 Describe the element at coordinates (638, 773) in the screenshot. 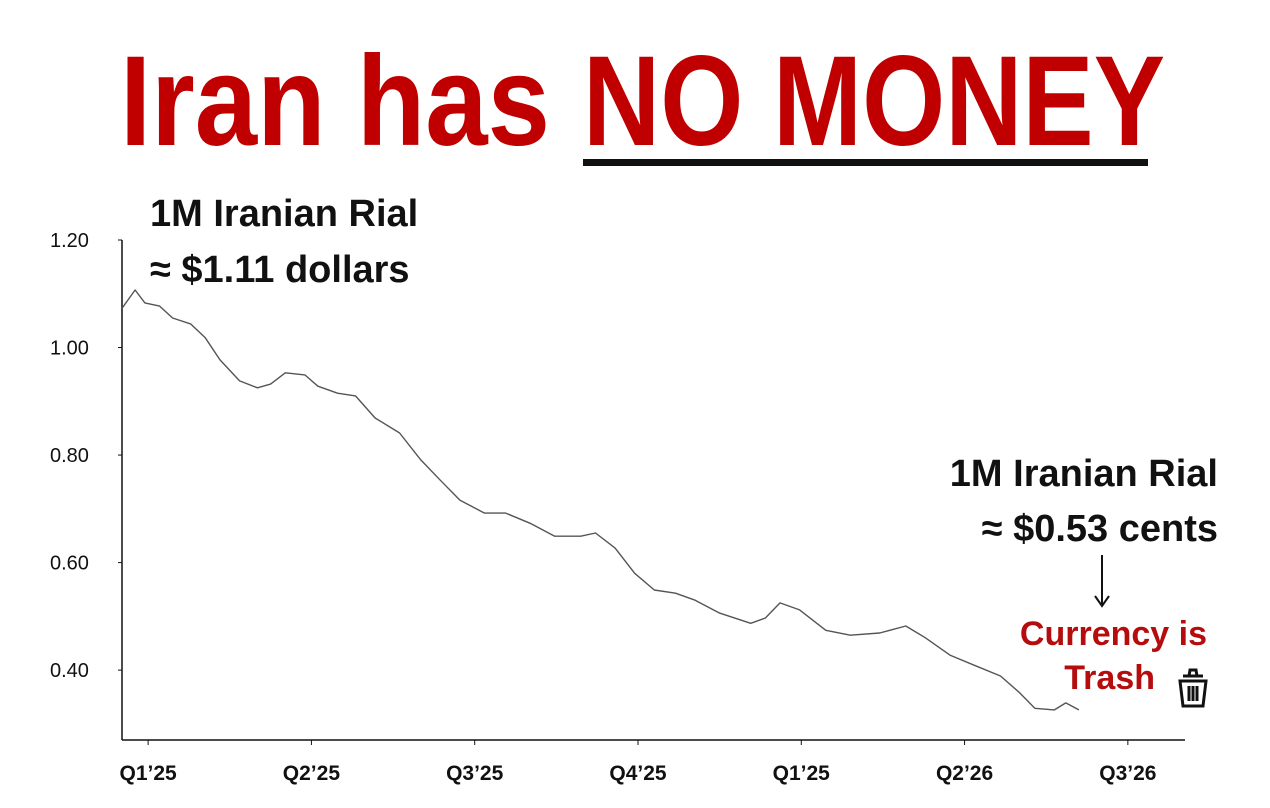

I see `x-tick-label: Q4’25` at that location.